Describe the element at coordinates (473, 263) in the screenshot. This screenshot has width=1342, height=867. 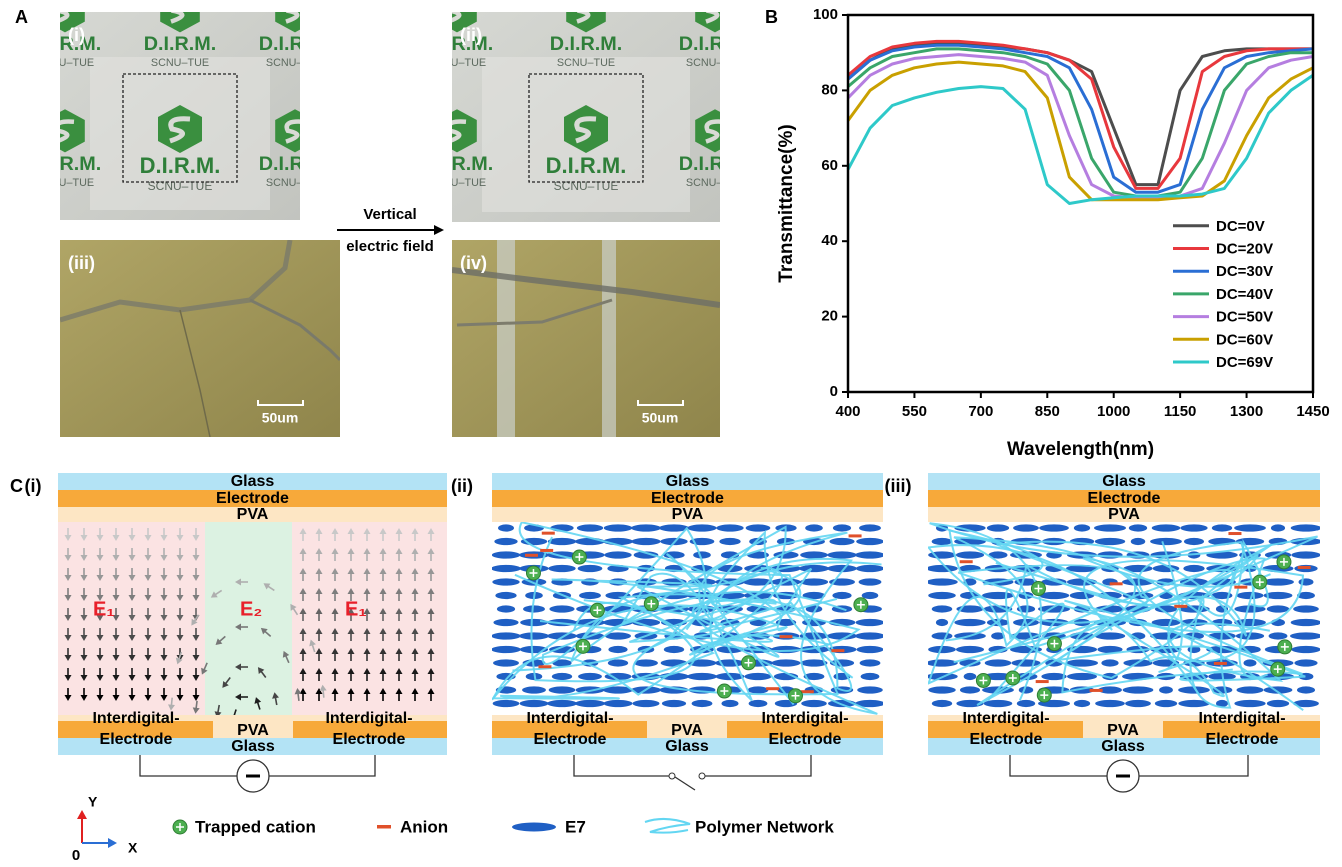
I see `photo-label: (iv)` at that location.